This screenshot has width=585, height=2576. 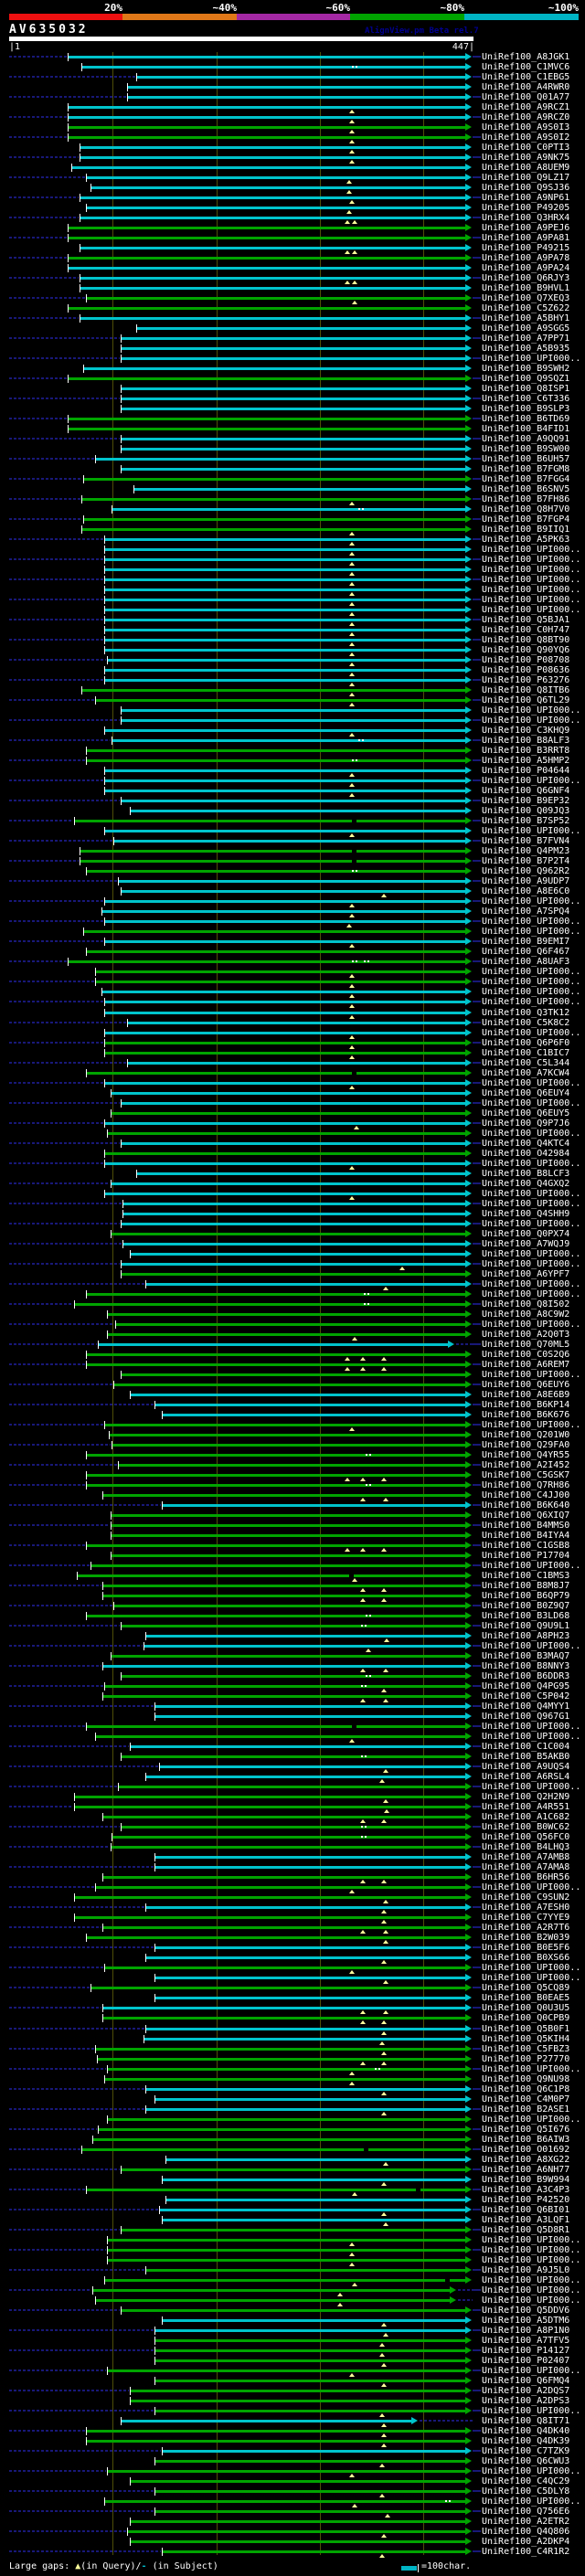 I want to click on hit-label: UniRef100_Q2H2N9, so click(x=526, y=1797).